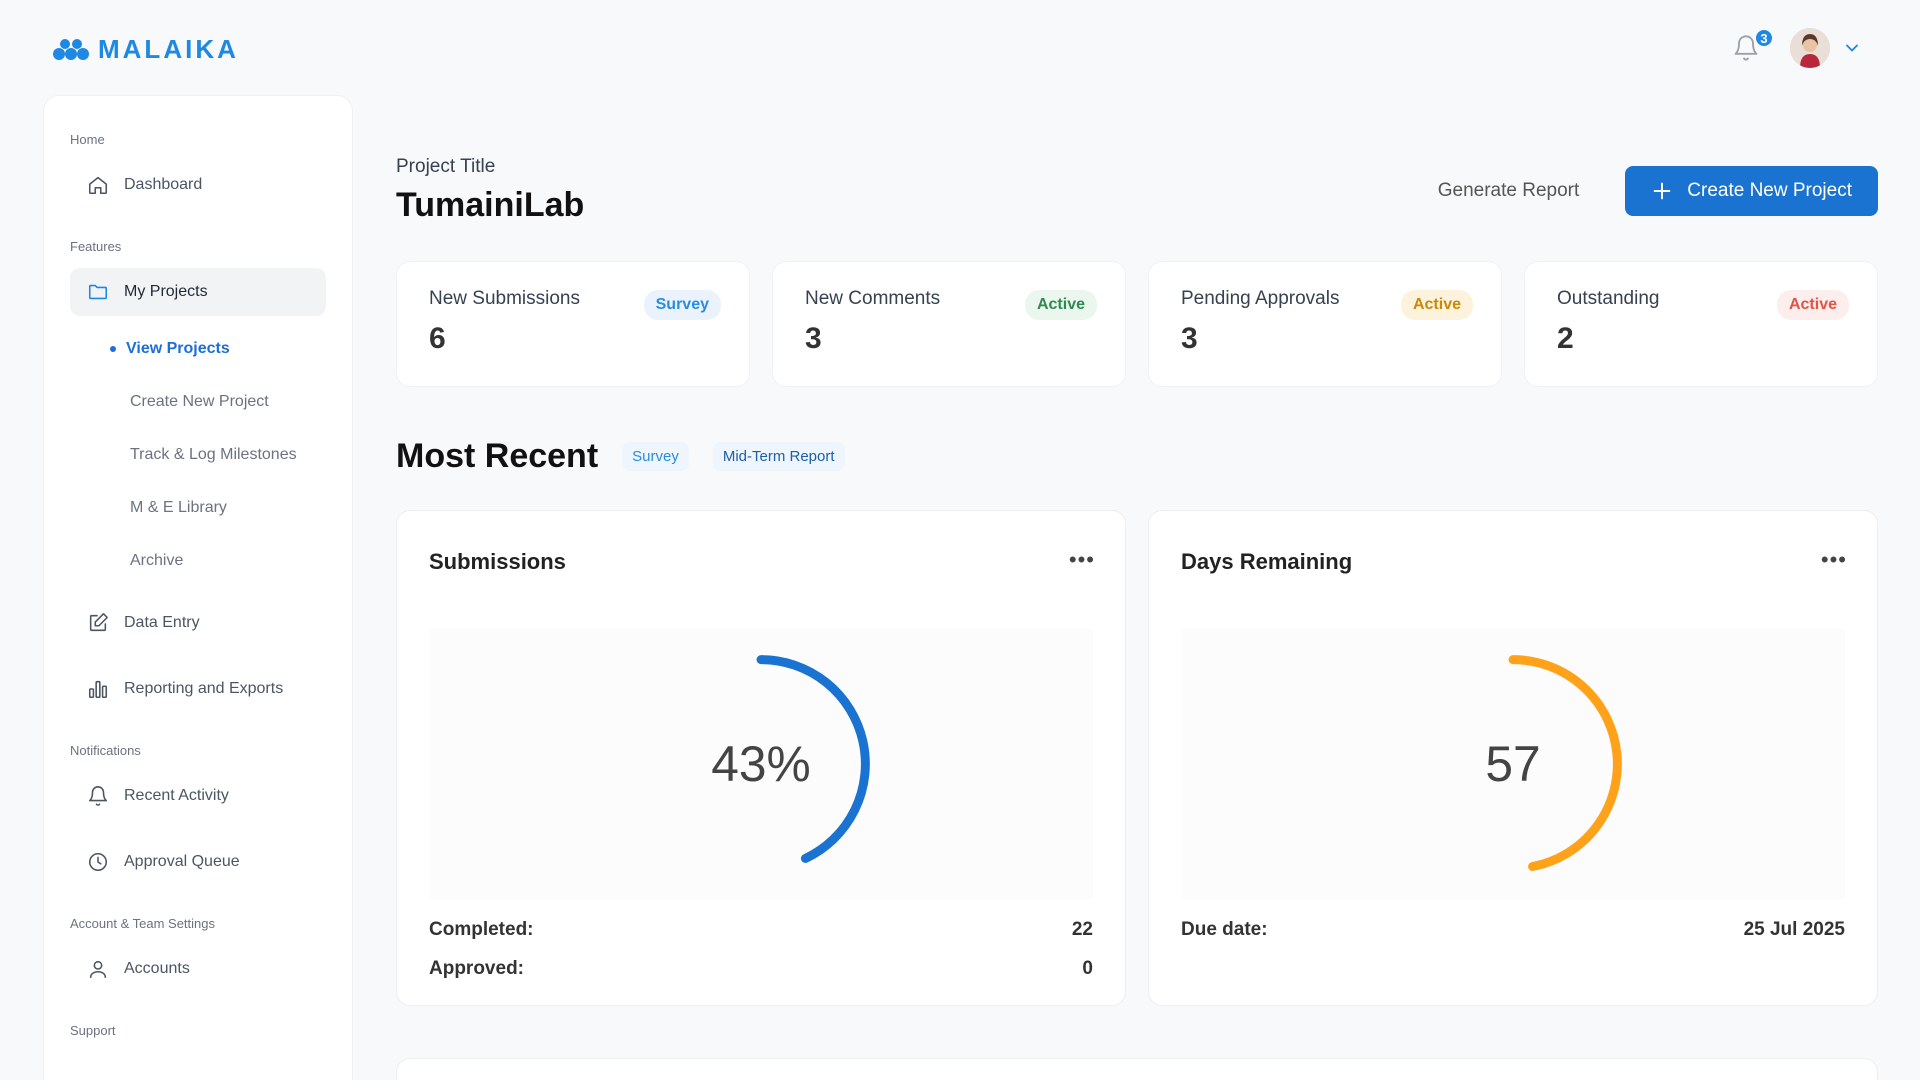 This screenshot has width=1920, height=1080. I want to click on create-new-project-button: Create New Project, so click(1751, 191).